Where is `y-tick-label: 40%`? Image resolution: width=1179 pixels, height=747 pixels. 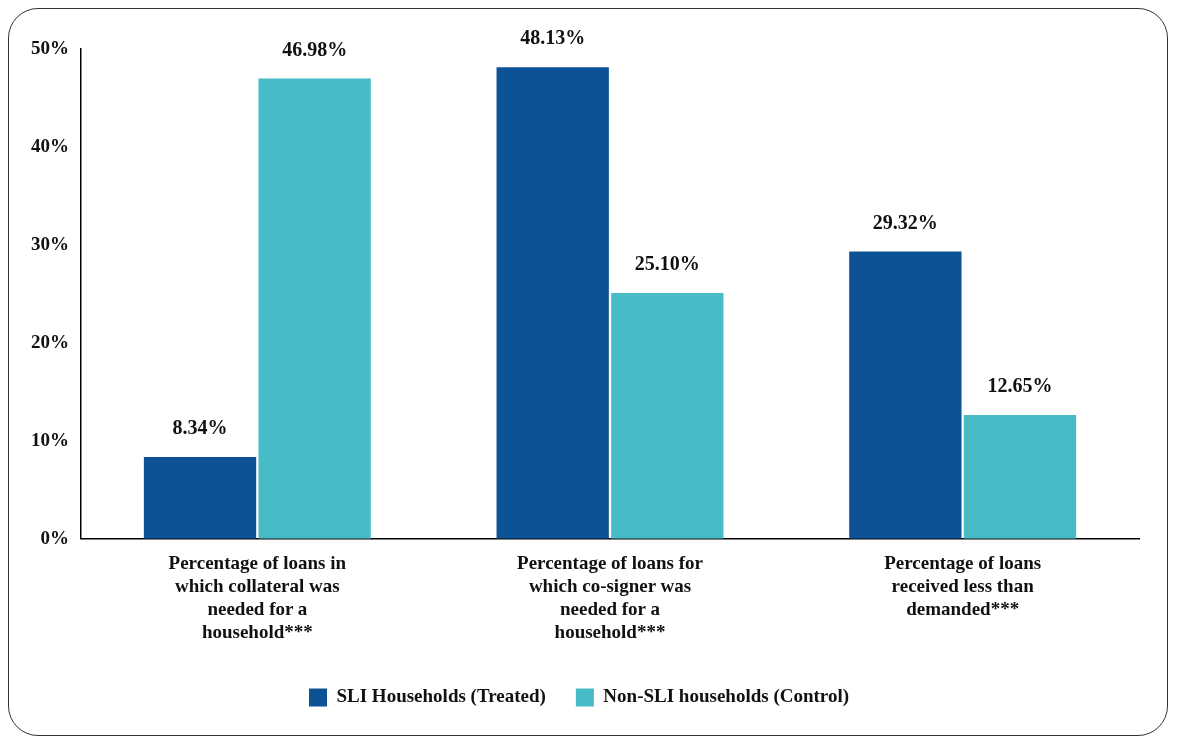
y-tick-label: 40% is located at coordinates (50, 145).